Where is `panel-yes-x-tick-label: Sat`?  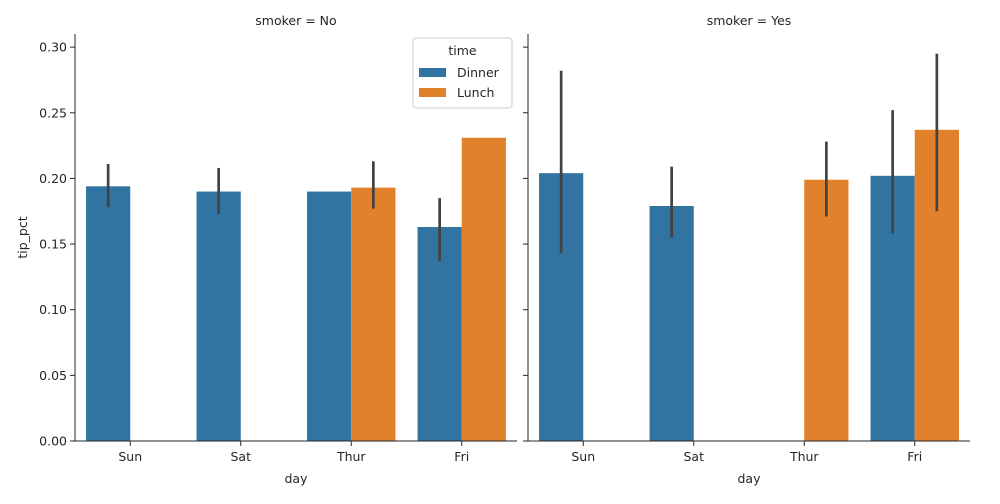 panel-yes-x-tick-label: Sat is located at coordinates (694, 456).